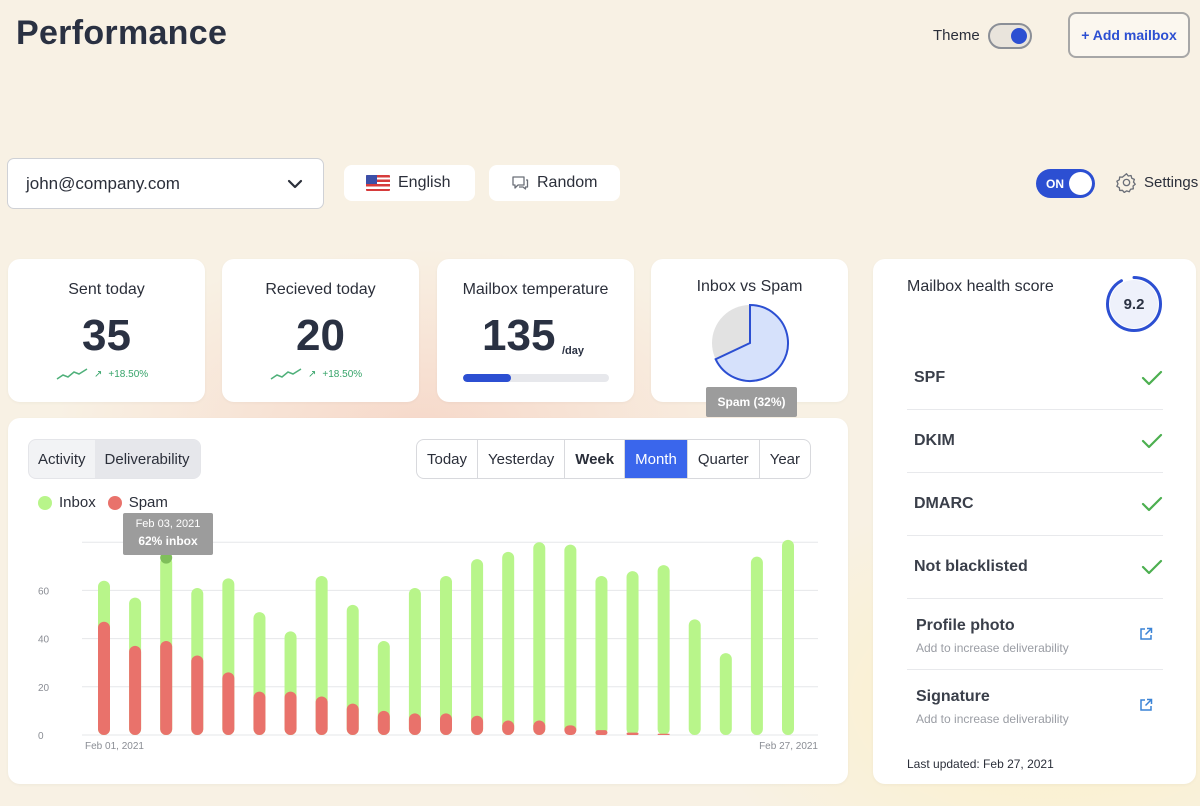 The image size is (1200, 806). What do you see at coordinates (751, 402) in the screenshot?
I see `spam-tooltip: Spam (32%)` at bounding box center [751, 402].